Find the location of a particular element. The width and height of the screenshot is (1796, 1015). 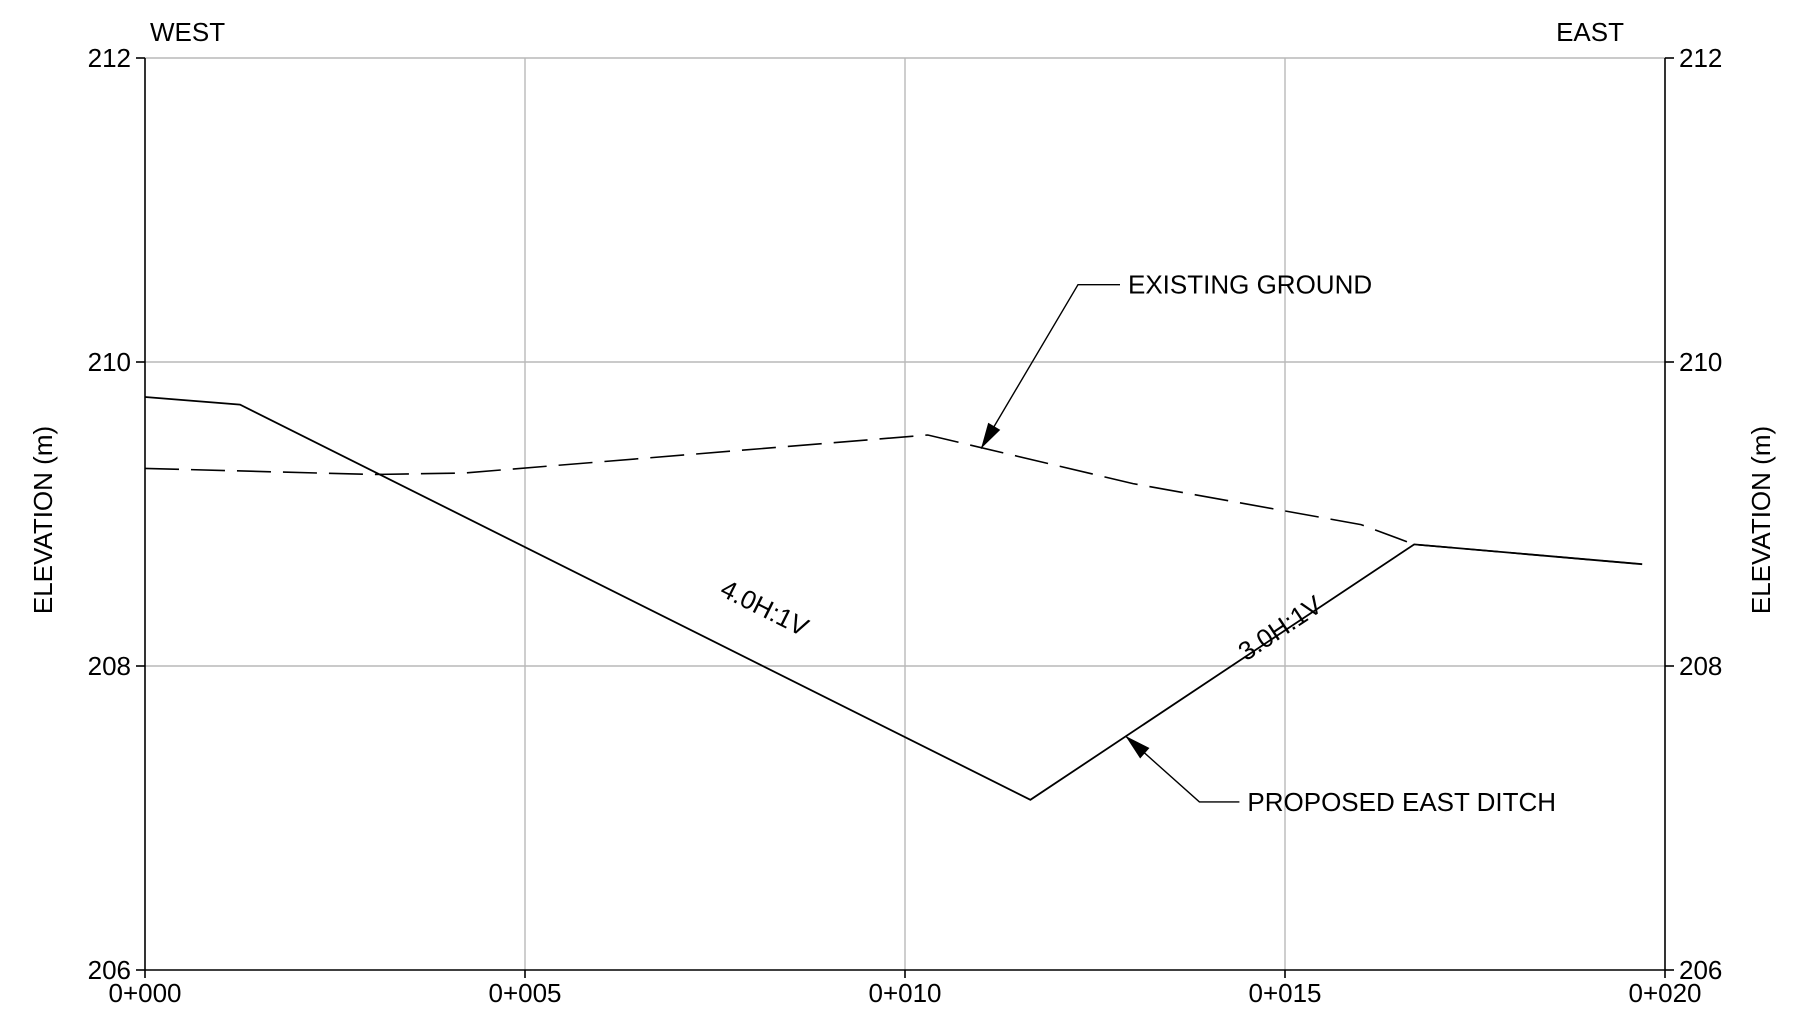

west-label: WEST is located at coordinates (187, 32).